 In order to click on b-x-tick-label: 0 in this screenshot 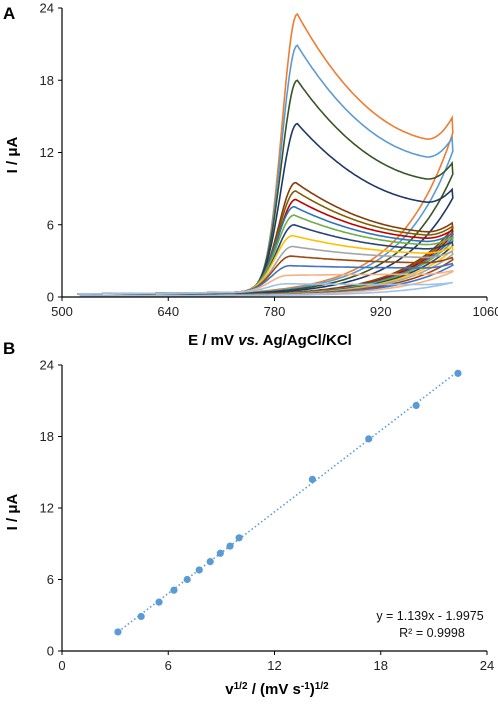, I will do `click(61, 665)`.